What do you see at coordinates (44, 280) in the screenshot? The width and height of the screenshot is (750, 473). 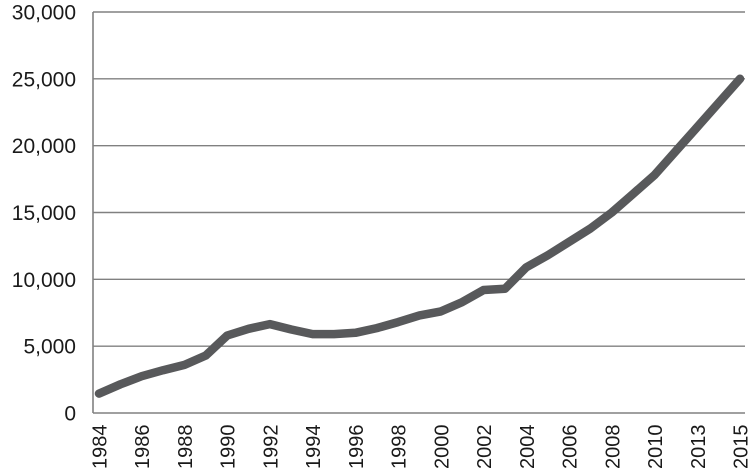 I see `y-axis-tick-label: 10,000` at bounding box center [44, 280].